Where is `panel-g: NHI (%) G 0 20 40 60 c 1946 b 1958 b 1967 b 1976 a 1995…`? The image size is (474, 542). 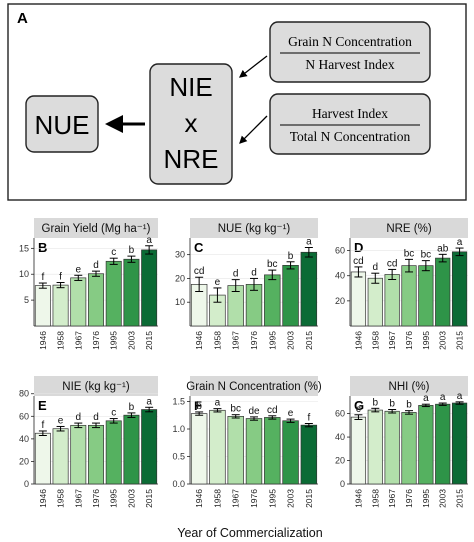 panel-g: NHI (%) G 0 20 40 60 c 1946 b 1958 b 1967 b 1976 a 1995… is located at coordinates (401, 442).